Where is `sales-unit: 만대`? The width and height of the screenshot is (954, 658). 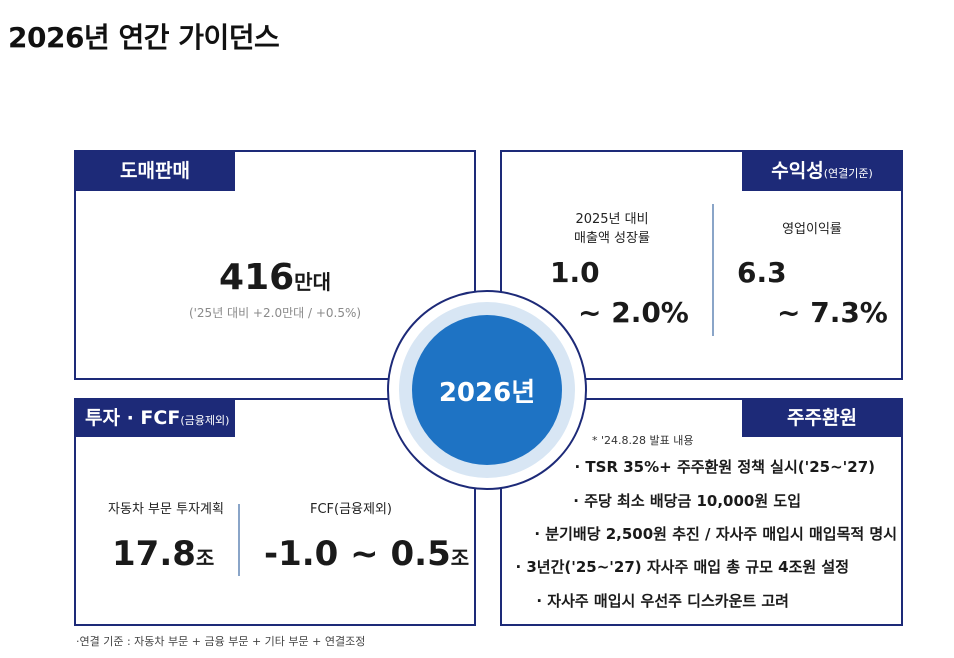 sales-unit: 만대 is located at coordinates (312, 282).